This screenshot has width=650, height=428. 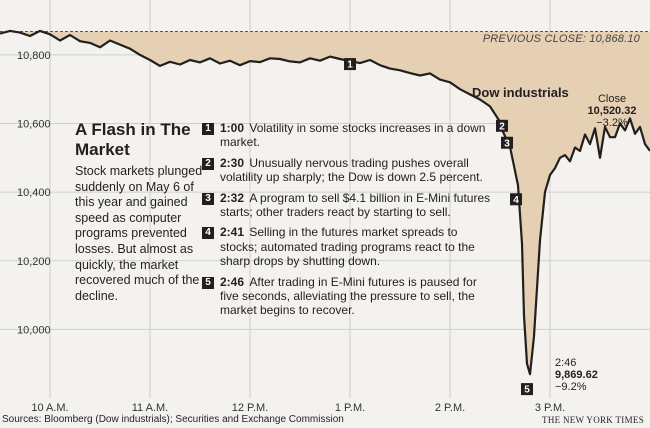 I want to click on event-marker-number: 2, so click(x=502, y=126).